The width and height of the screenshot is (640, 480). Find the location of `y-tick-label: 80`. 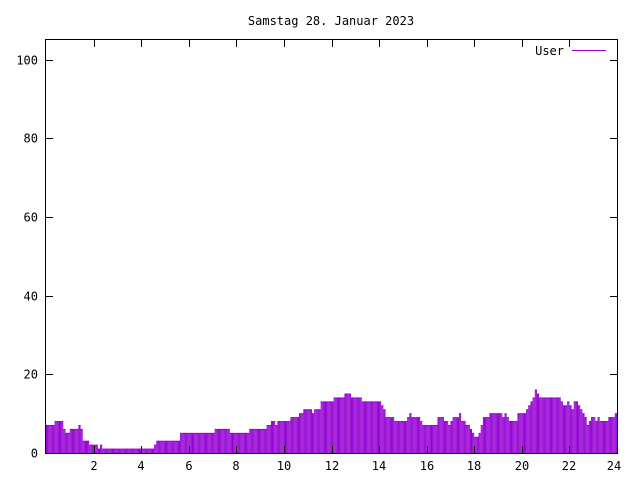

y-tick-label: 80 is located at coordinates (31, 139).